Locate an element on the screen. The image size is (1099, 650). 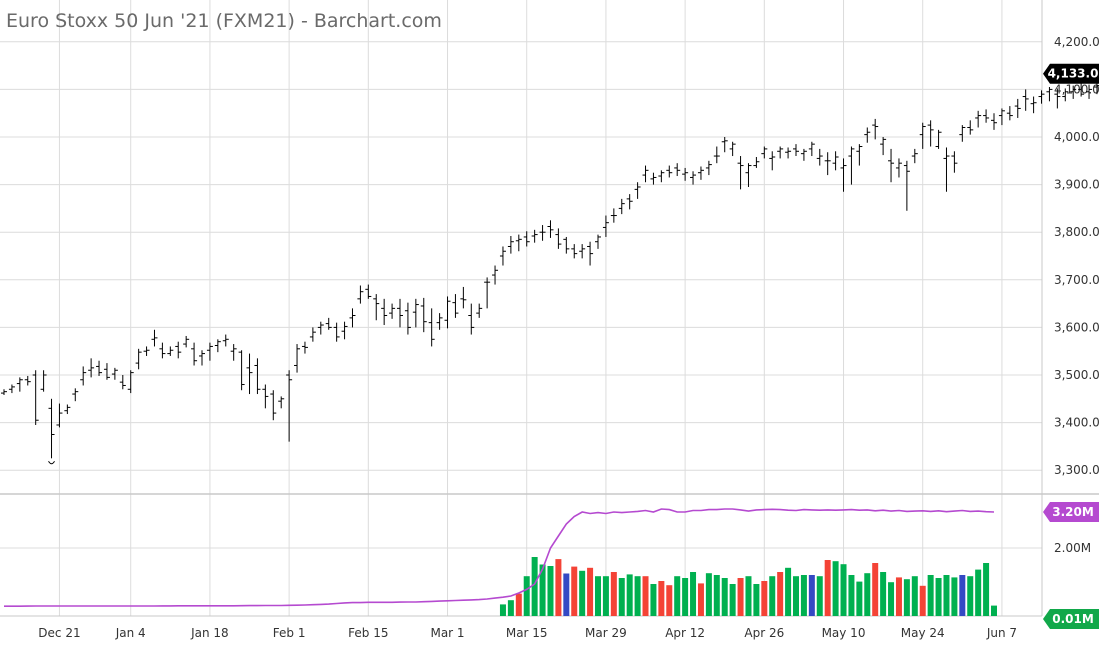
x-tick-label: Apr 12 is located at coordinates (685, 633).